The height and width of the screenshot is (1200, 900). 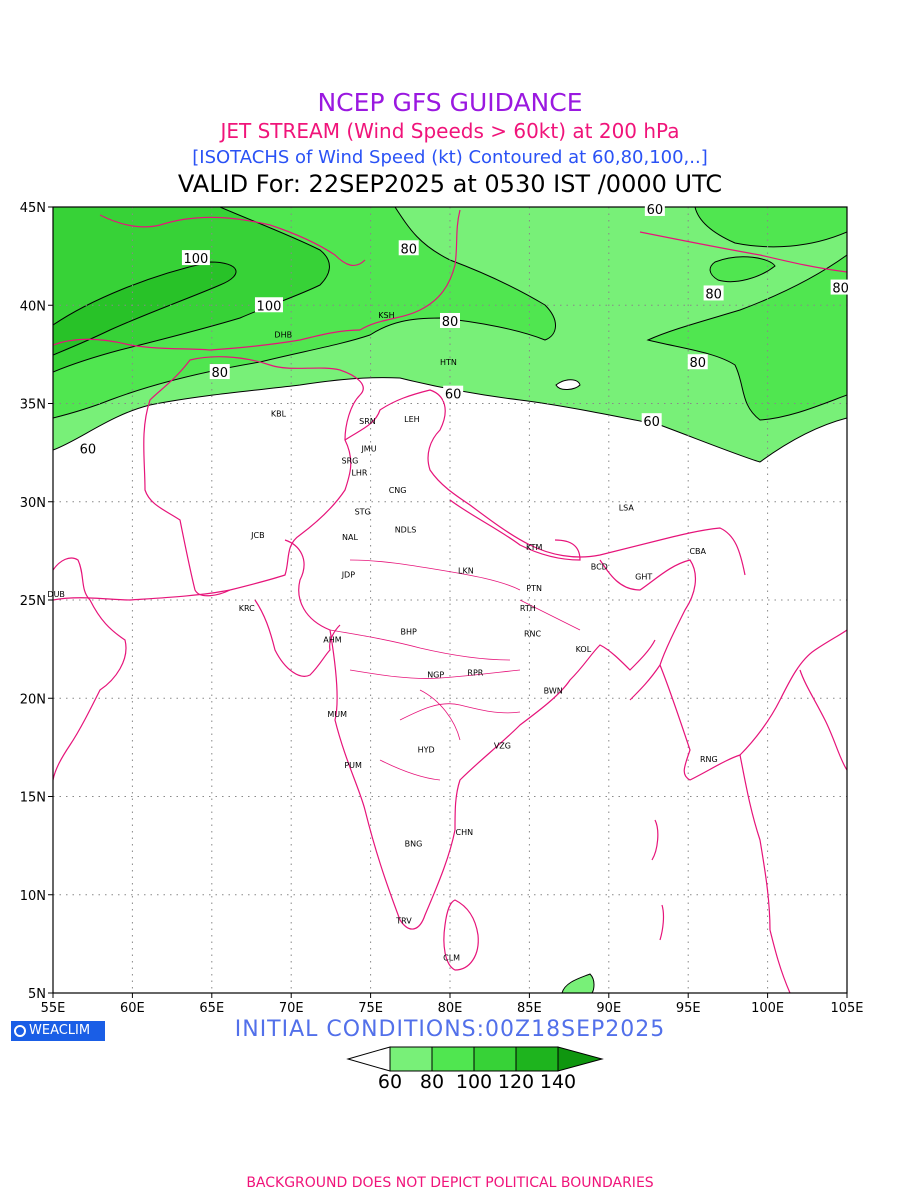 I want to click on city-label-ktm: KTM, so click(x=534, y=547).